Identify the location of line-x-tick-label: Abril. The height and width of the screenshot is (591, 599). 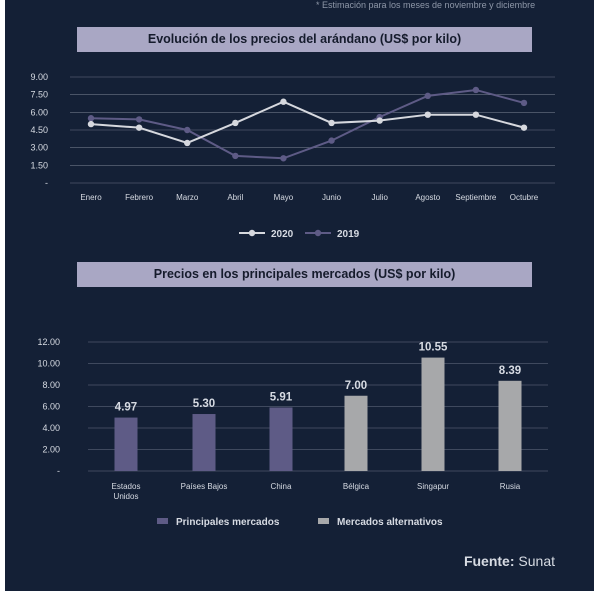
(235, 197).